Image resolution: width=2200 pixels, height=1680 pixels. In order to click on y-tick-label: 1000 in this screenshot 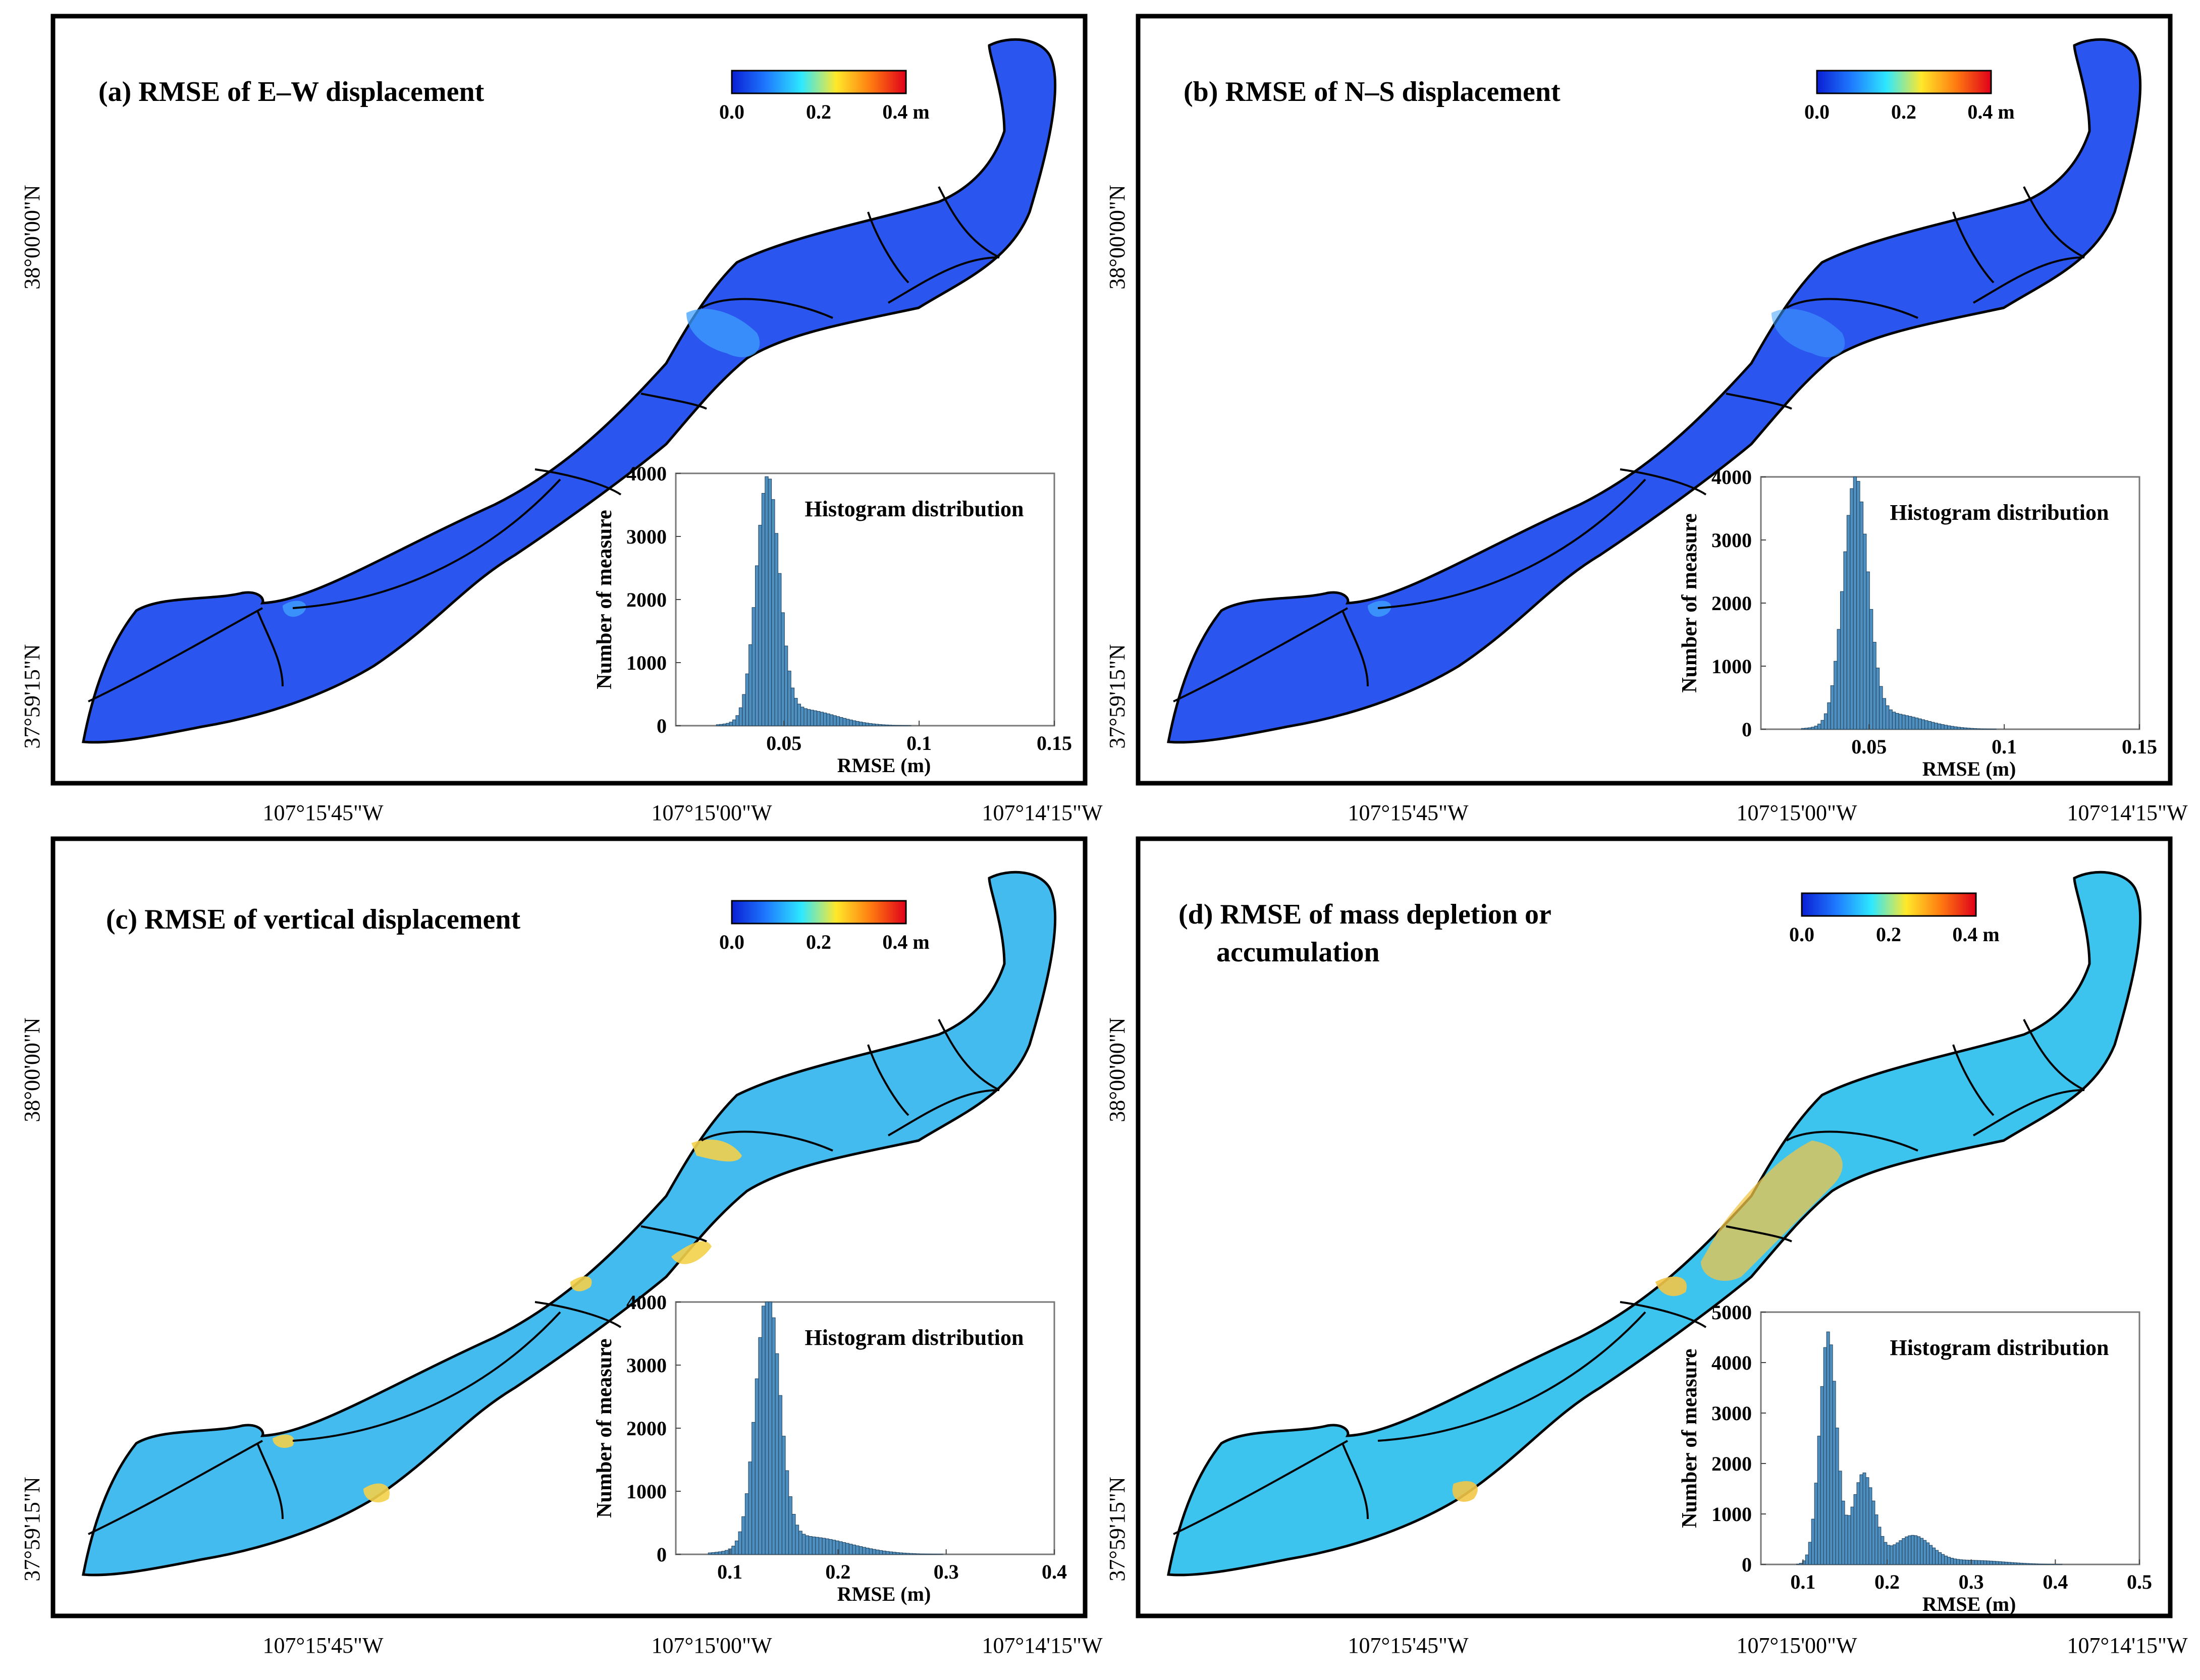, I will do `click(1731, 667)`.